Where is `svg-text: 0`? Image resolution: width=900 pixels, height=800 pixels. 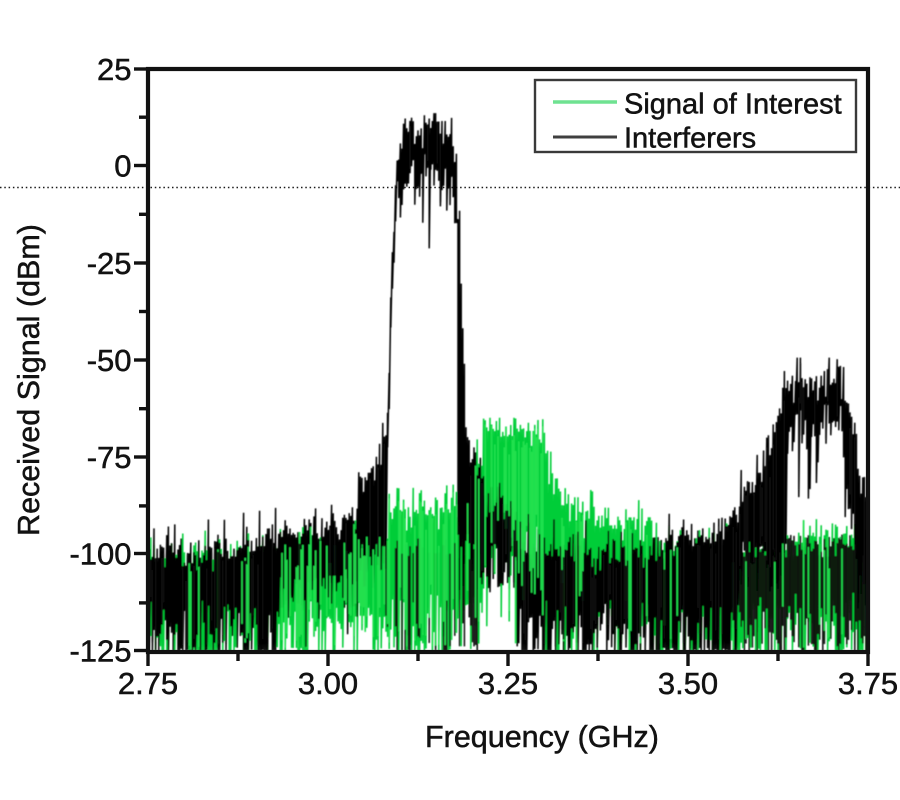
svg-text: 0 is located at coordinates (122, 166).